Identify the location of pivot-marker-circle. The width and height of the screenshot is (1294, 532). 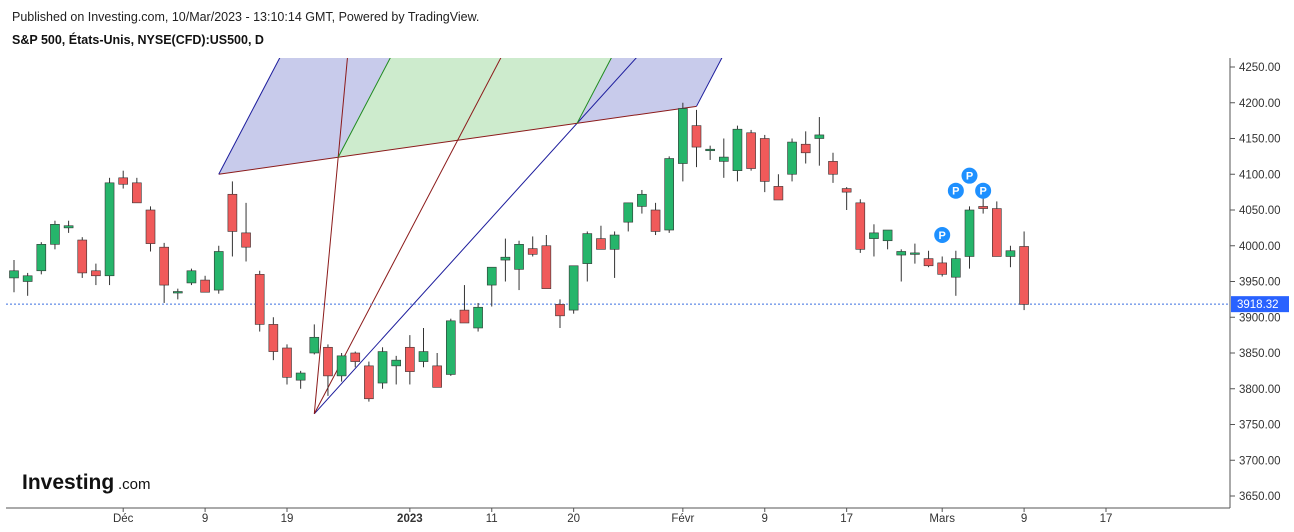
(955, 190).